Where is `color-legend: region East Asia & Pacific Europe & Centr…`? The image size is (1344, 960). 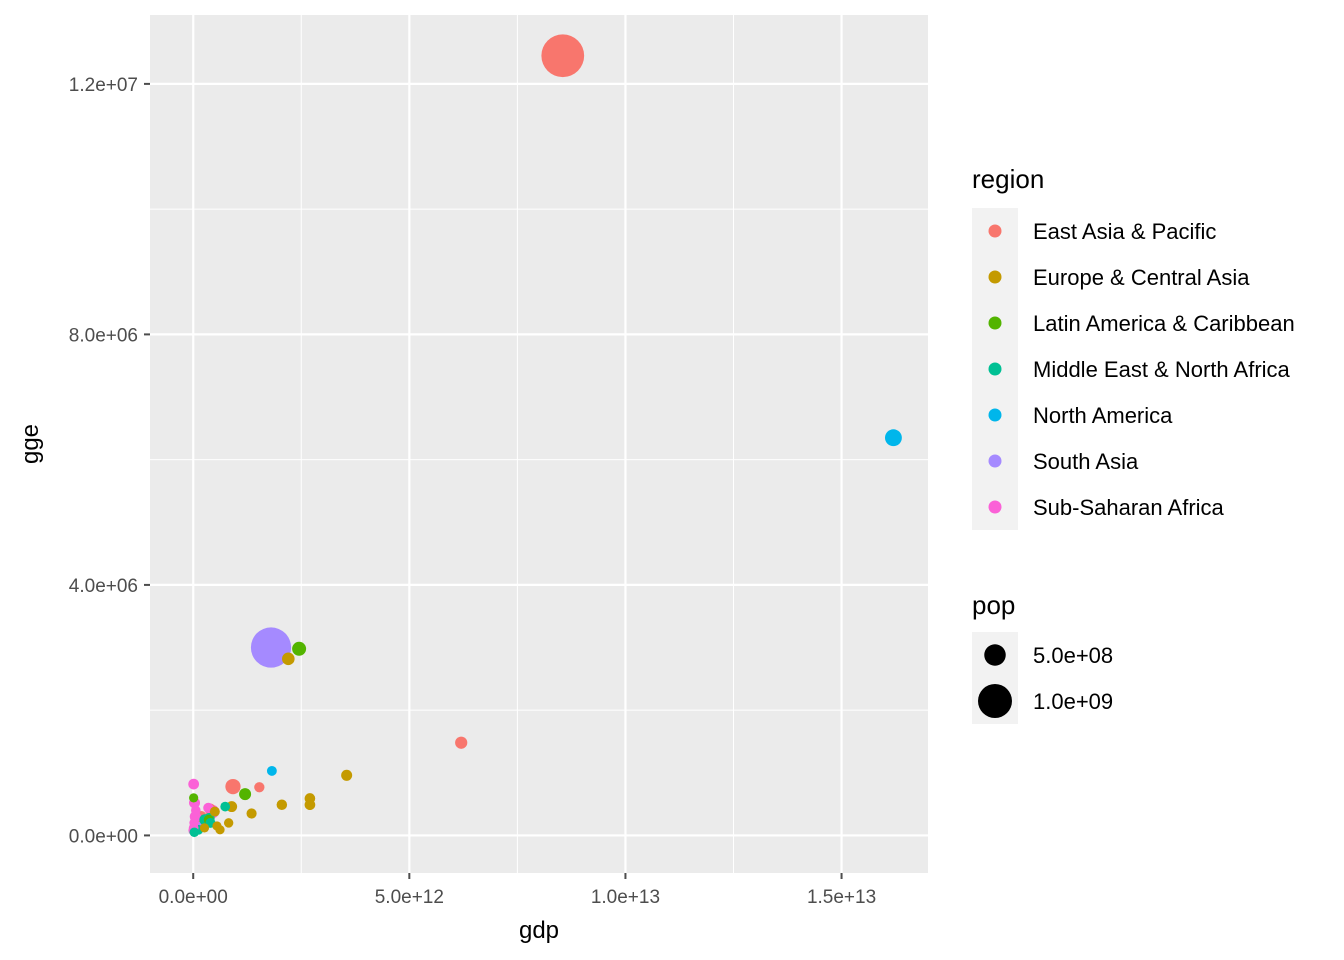 color-legend: region East Asia & Pacific Europe & Centr… is located at coordinates (1133, 347).